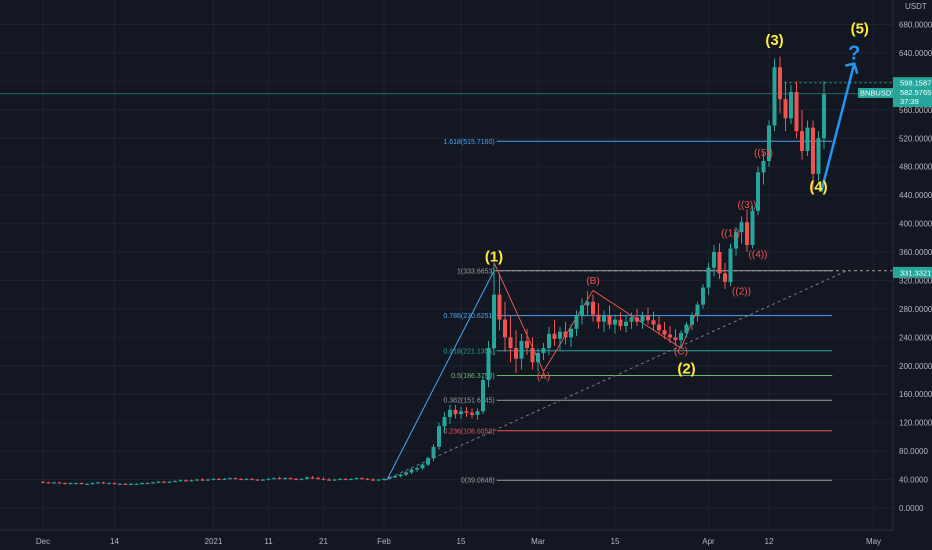  Describe the element at coordinates (915, 167) in the screenshot. I see `price-tick: 480.0000` at that location.